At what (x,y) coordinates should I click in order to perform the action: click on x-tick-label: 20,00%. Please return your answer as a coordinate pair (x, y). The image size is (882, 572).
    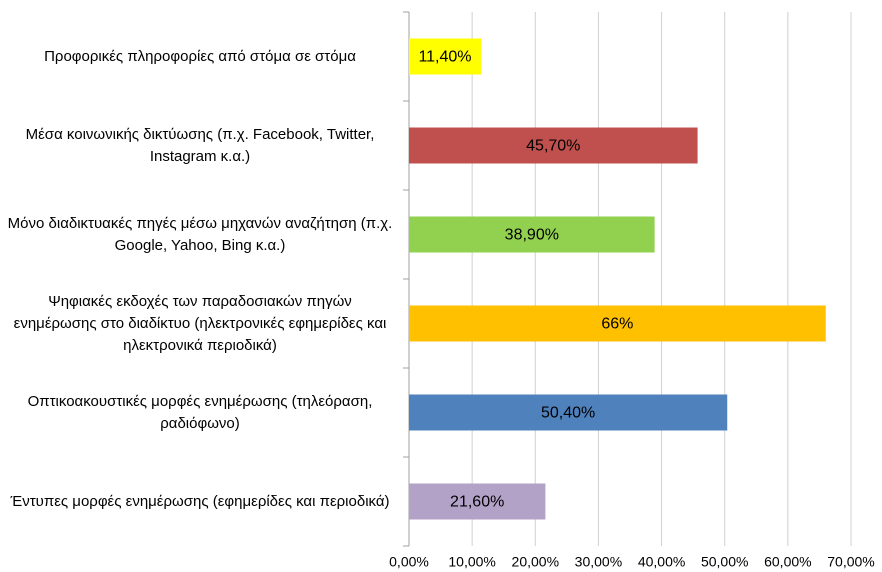
    Looking at the image, I should click on (535, 562).